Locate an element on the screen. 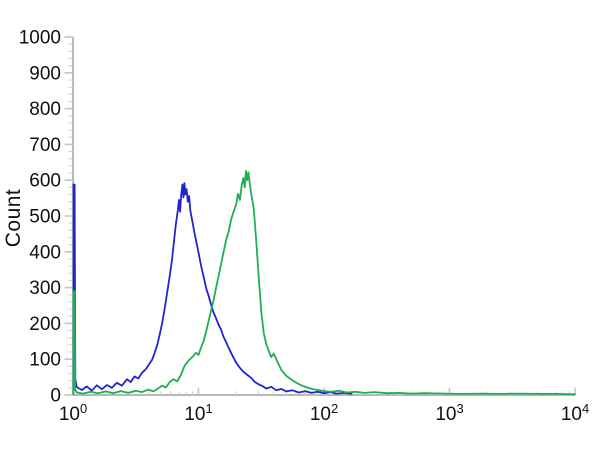 Image resolution: width=600 pixels, height=450 pixels. y-tick-label: 200 is located at coordinates (45, 324).